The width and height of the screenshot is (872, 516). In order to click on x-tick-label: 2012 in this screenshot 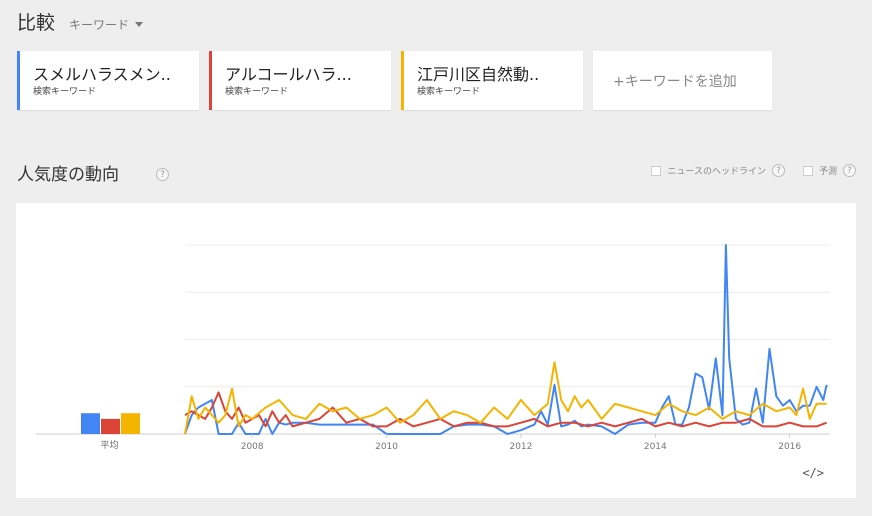, I will do `click(520, 447)`.